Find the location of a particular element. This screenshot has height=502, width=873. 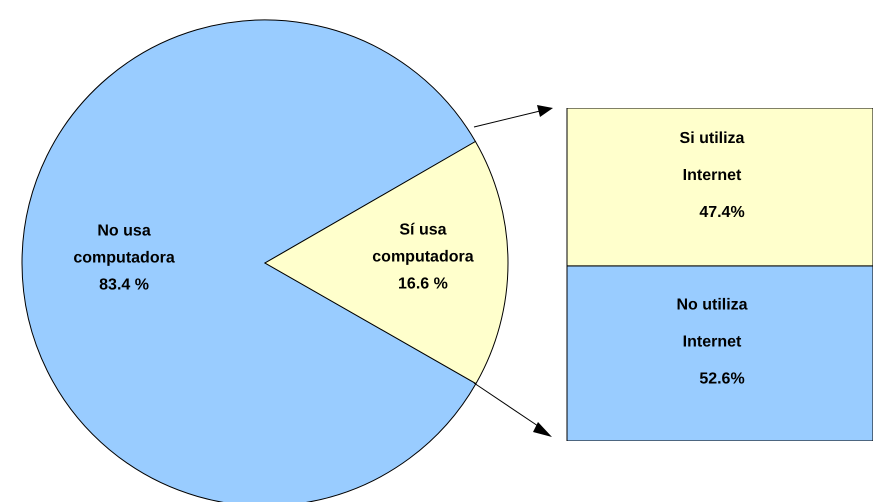

data-label: 47.4% is located at coordinates (722, 212).